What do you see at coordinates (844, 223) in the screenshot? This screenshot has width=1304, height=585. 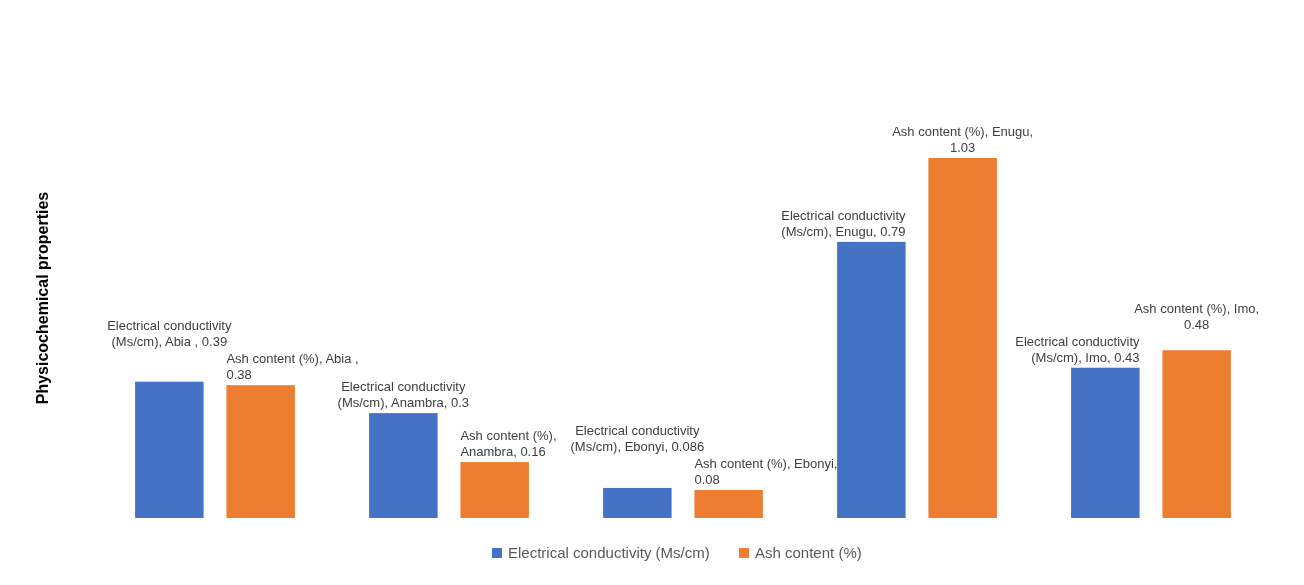 I see `data-label: Electrical conductivity (Ms/cm), Enugu, 0.79` at bounding box center [844, 223].